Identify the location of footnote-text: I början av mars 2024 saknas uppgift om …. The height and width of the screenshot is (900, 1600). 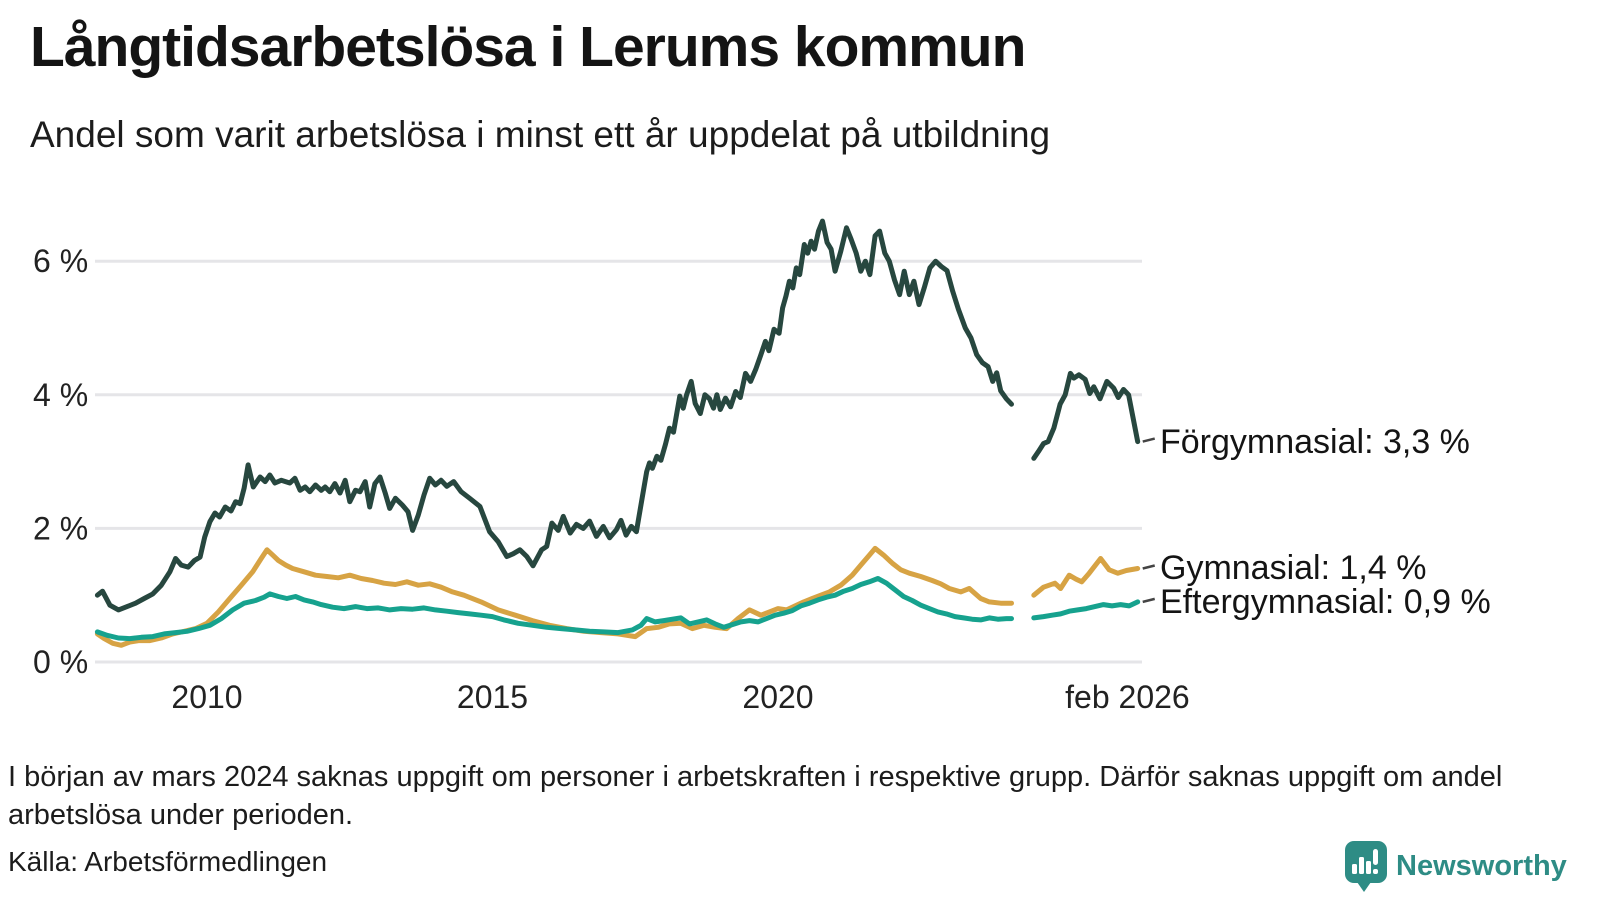
(755, 796).